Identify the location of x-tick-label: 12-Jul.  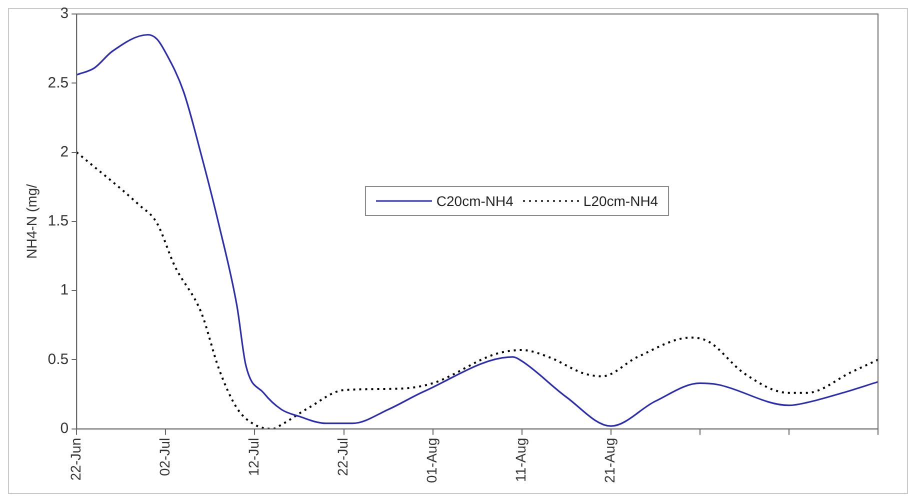
(254, 457).